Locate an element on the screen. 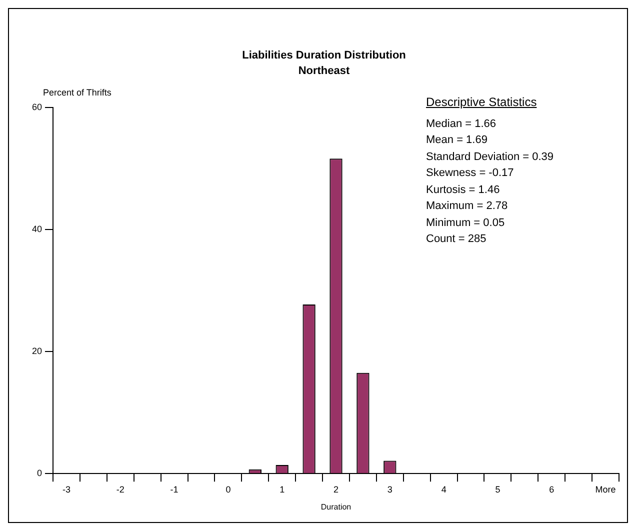 This screenshot has width=636, height=531. x-tick-label: 4 is located at coordinates (443, 489).